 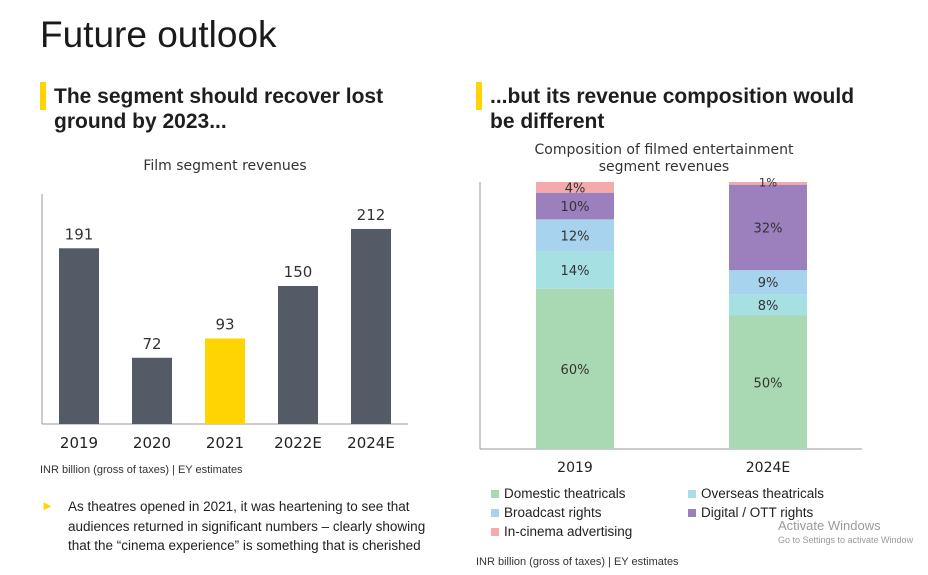 I want to click on segment-value-label: 9%, so click(x=768, y=283).